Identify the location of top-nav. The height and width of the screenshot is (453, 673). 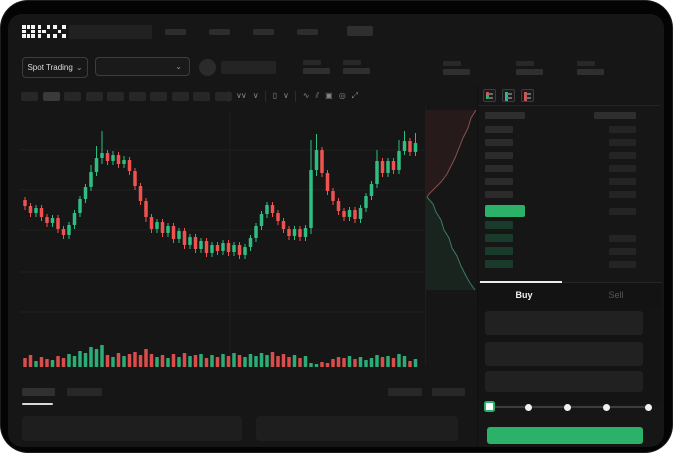
(241, 32).